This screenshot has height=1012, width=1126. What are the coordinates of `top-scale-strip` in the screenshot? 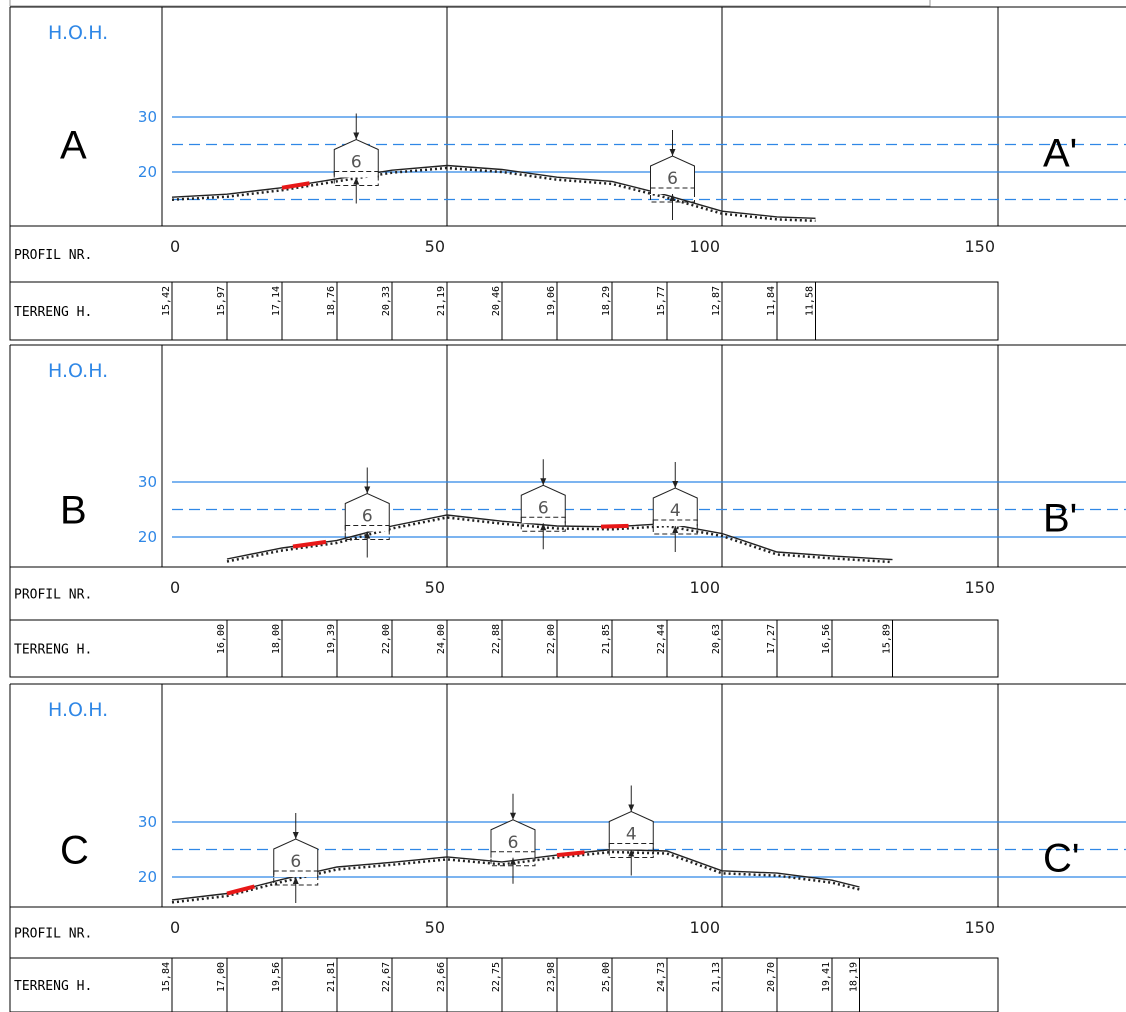 It's located at (470, 3).